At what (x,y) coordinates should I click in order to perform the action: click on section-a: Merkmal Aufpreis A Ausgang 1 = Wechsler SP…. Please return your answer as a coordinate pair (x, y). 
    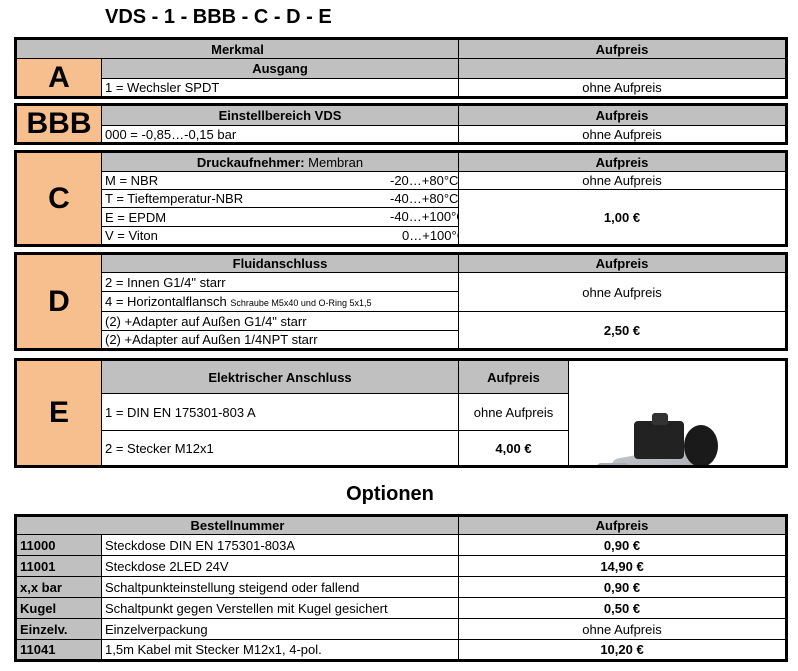
    Looking at the image, I should click on (401, 68).